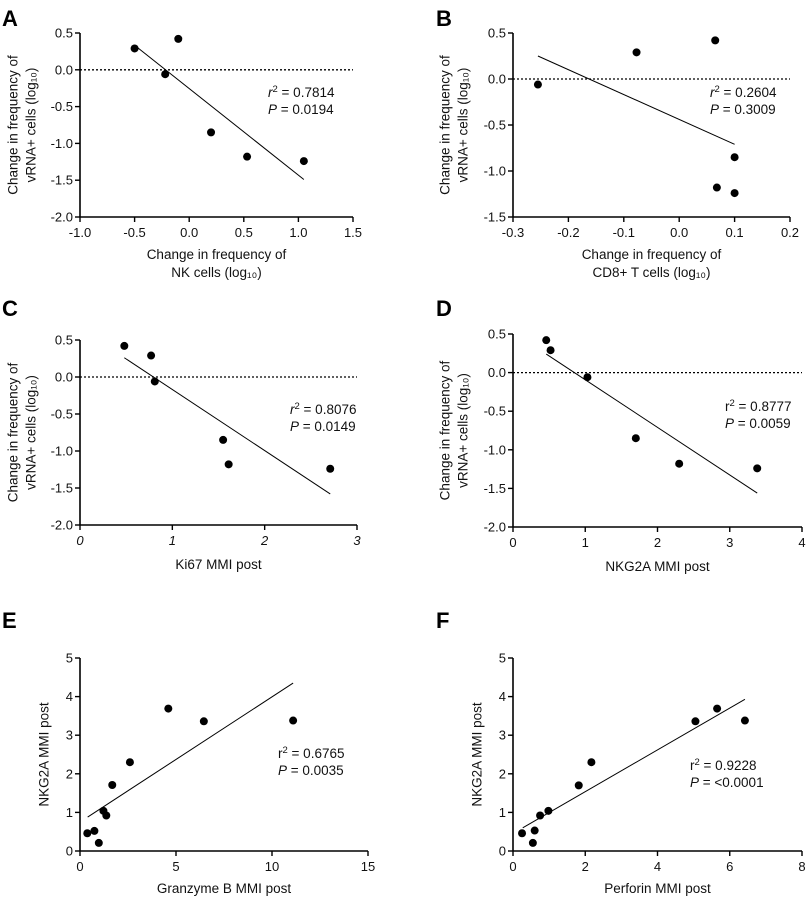 This screenshot has width=811, height=900. What do you see at coordinates (477, 754) in the screenshot?
I see `y-axis-label: NKG2A MMI post` at bounding box center [477, 754].